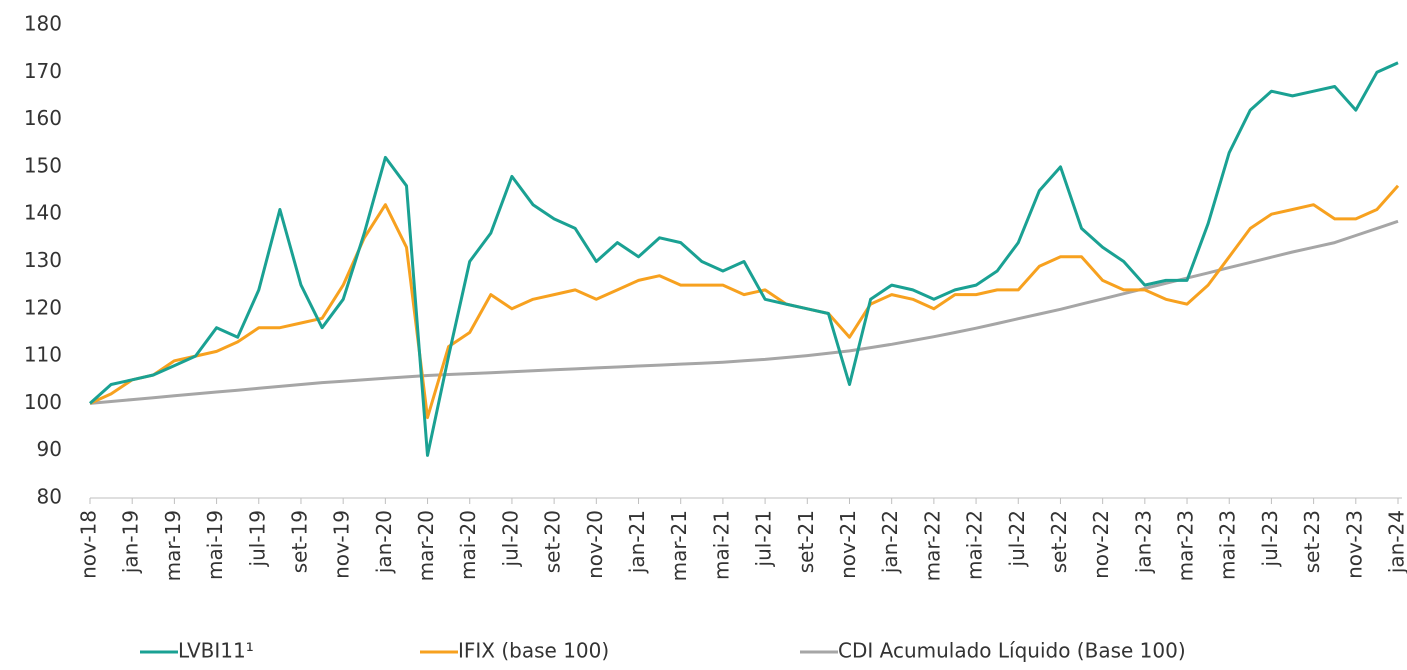  What do you see at coordinates (43, 165) in the screenshot?
I see `y-tick-label: 150` at bounding box center [43, 165].